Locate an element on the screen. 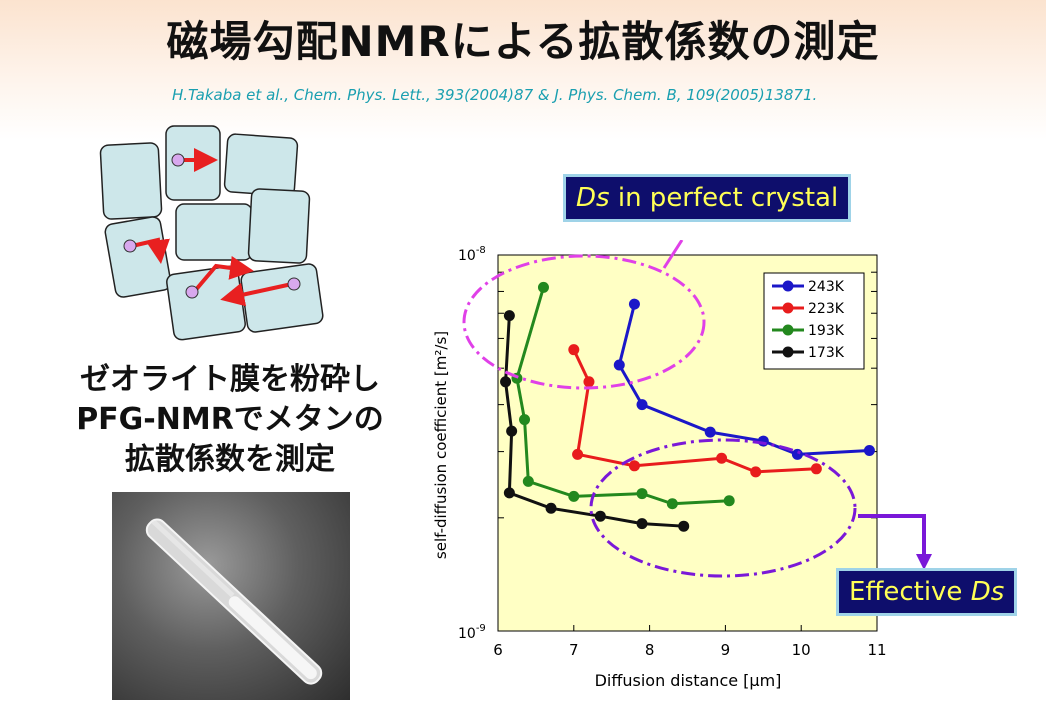 Image resolution: width=1046 pixels, height=706 pixels. callout-text: in perfect crystal is located at coordinates (724, 198).